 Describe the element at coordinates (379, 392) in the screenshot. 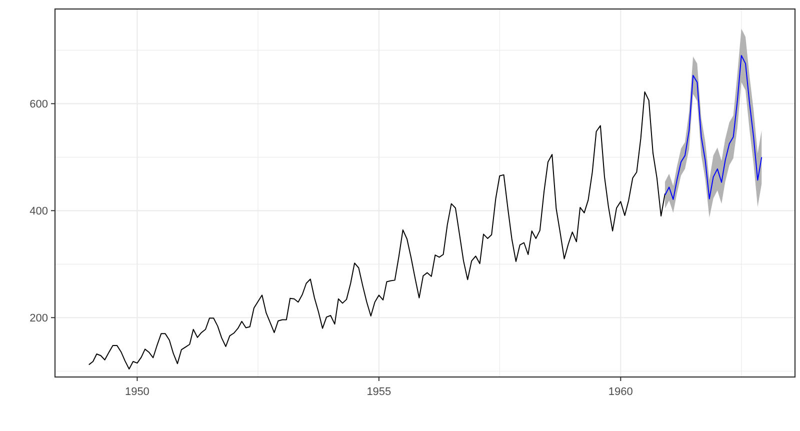

I see `x-tick-label: 1955` at that location.